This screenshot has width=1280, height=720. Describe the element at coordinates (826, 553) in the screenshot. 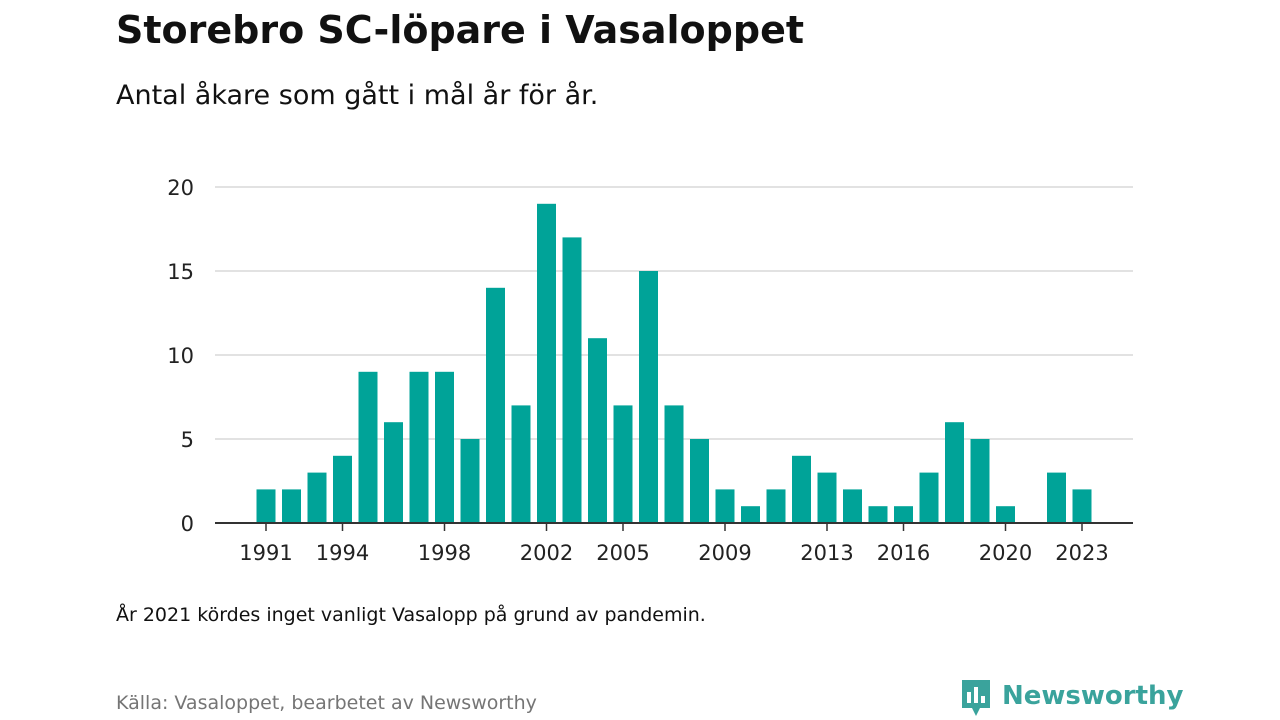

I see `x-tick-label: 2013` at that location.